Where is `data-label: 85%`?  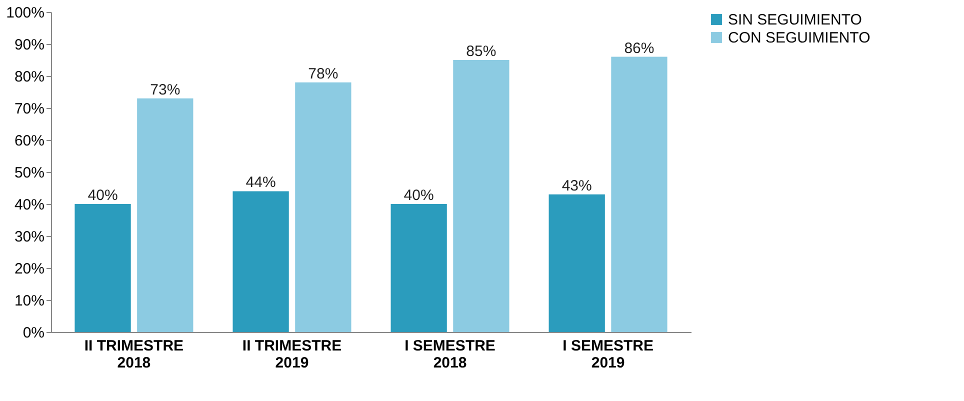 data-label: 85% is located at coordinates (481, 51).